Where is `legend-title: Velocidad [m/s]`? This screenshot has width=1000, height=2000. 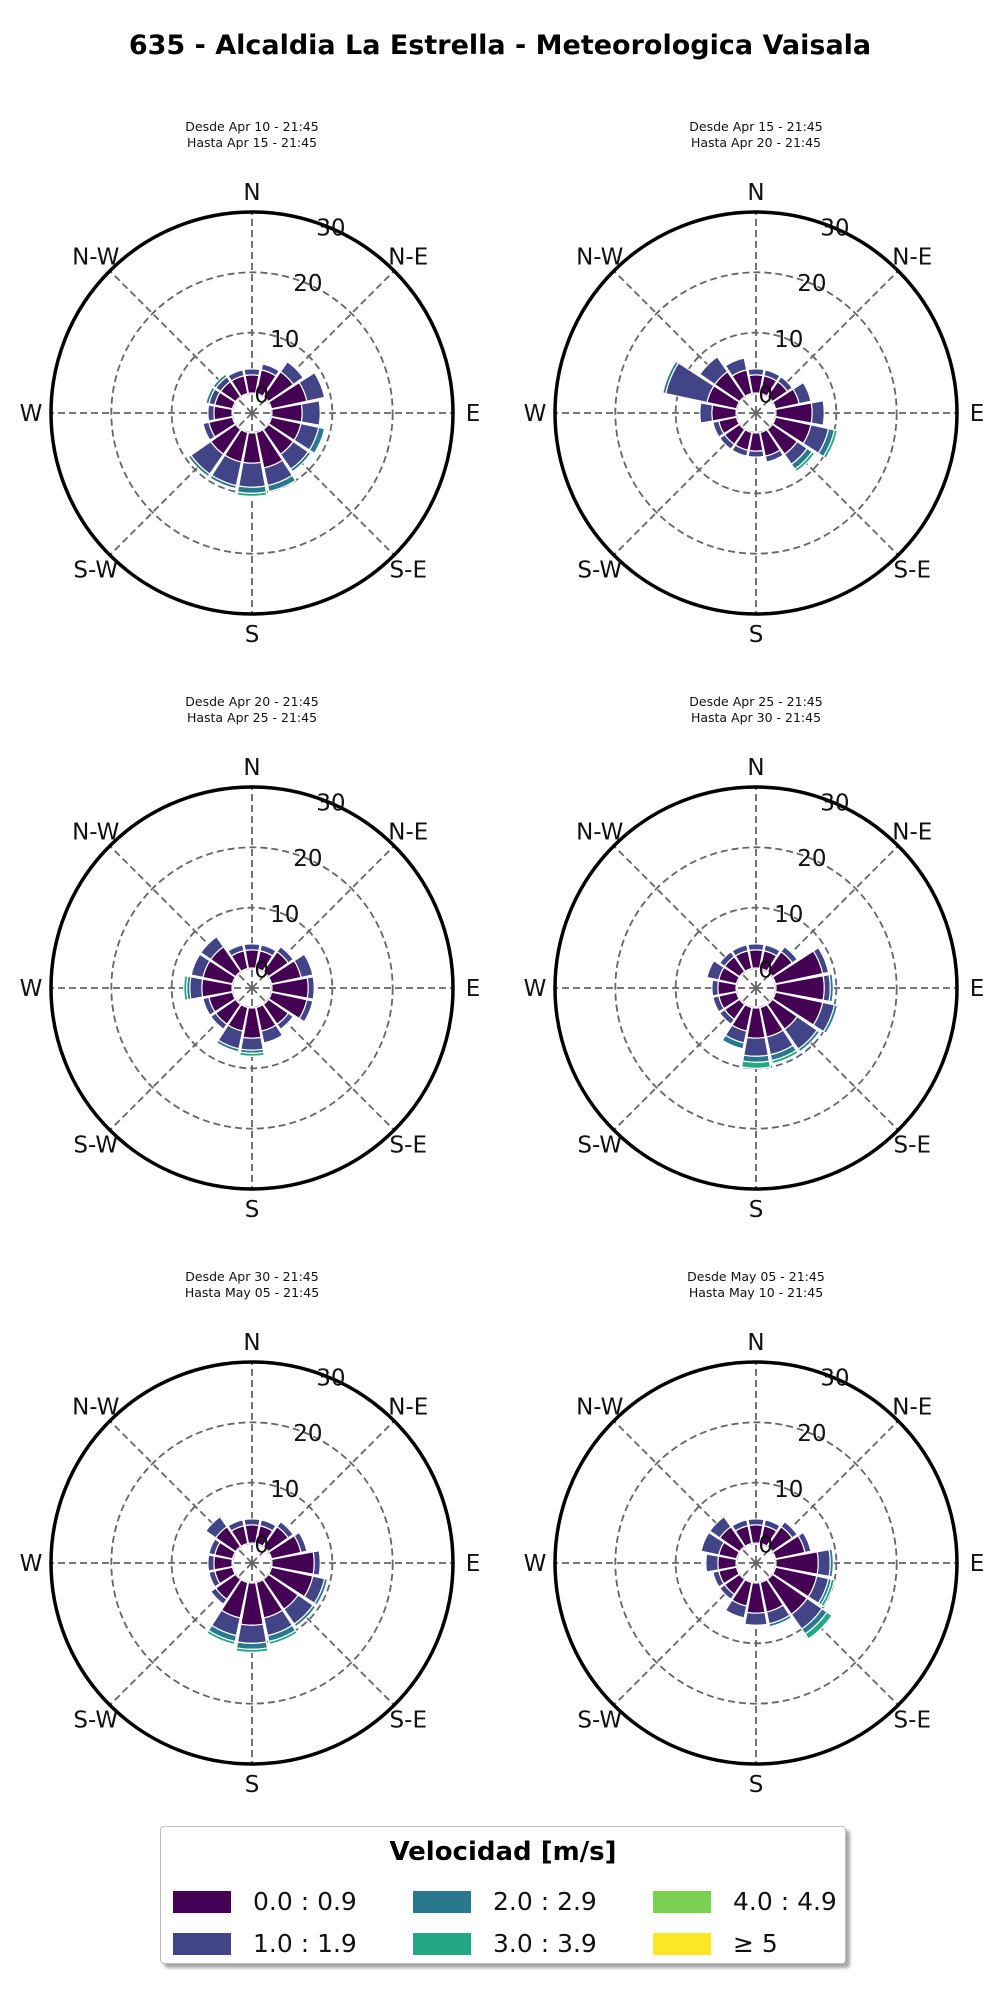 legend-title: Velocidad [m/s] is located at coordinates (503, 1852).